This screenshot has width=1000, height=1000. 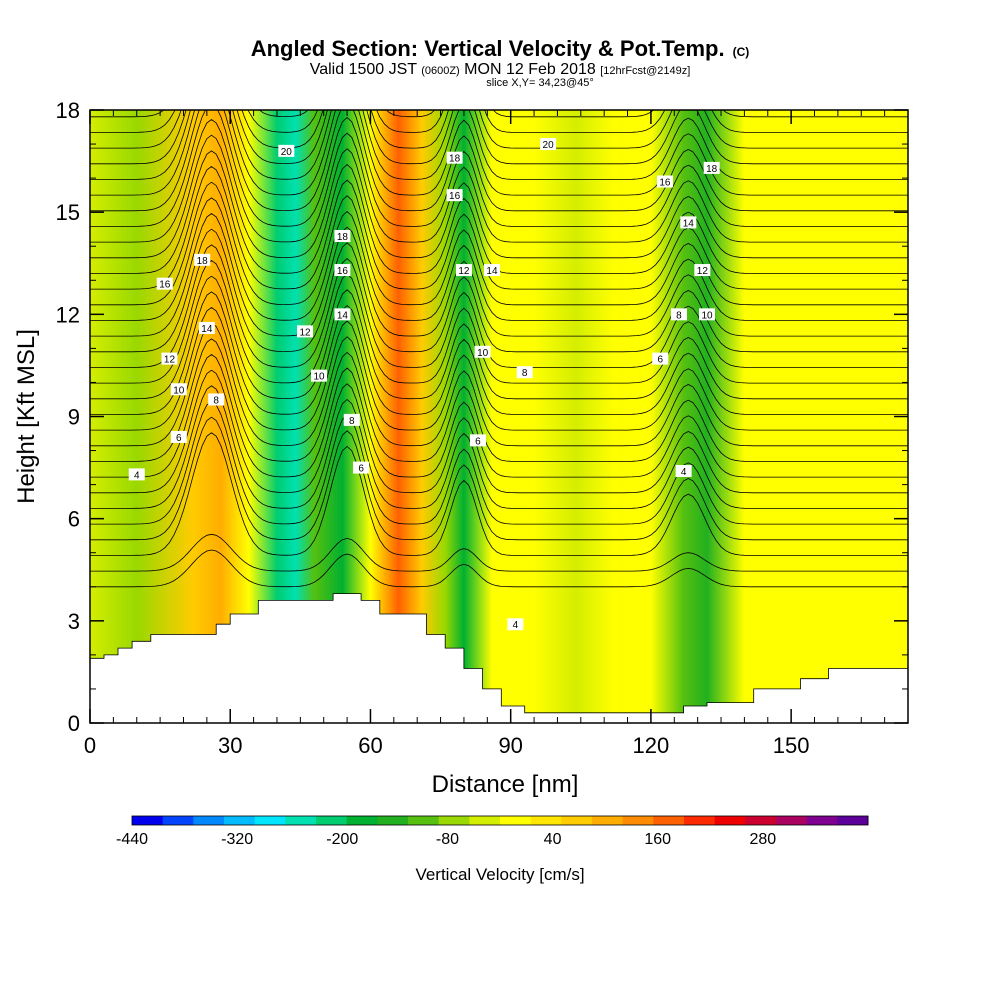 I want to click on terrain, so click(x=499, y=658).